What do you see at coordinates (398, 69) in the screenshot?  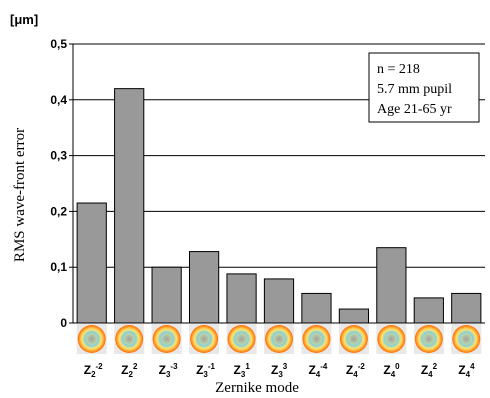 I see `annotation-sample-size: n = 218` at bounding box center [398, 69].